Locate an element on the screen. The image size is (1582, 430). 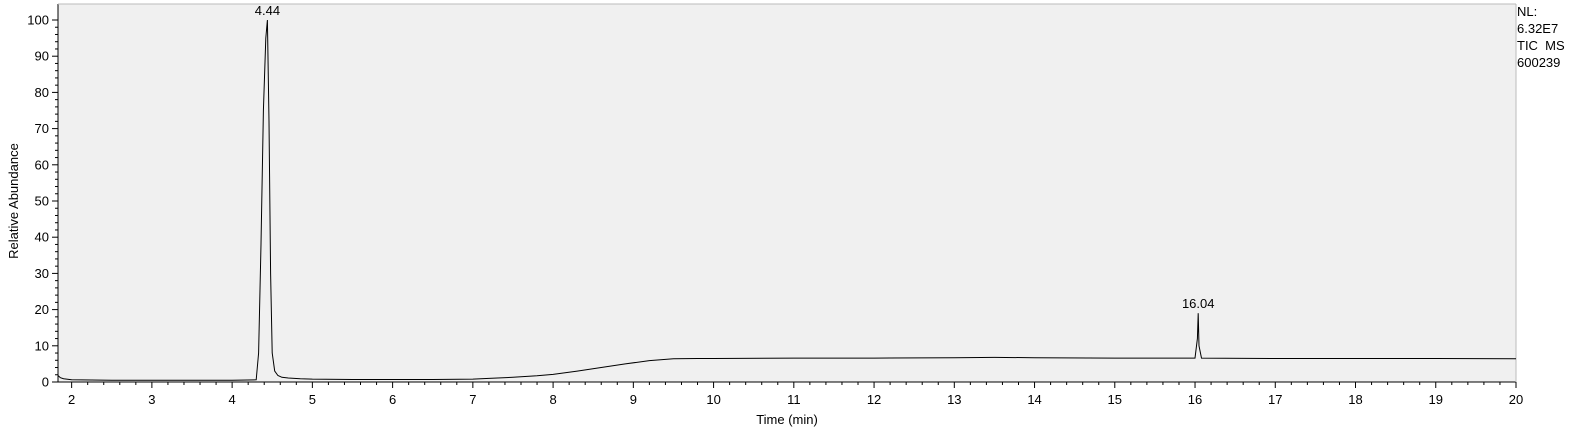
y-tick-label: 90 is located at coordinates (42, 56).